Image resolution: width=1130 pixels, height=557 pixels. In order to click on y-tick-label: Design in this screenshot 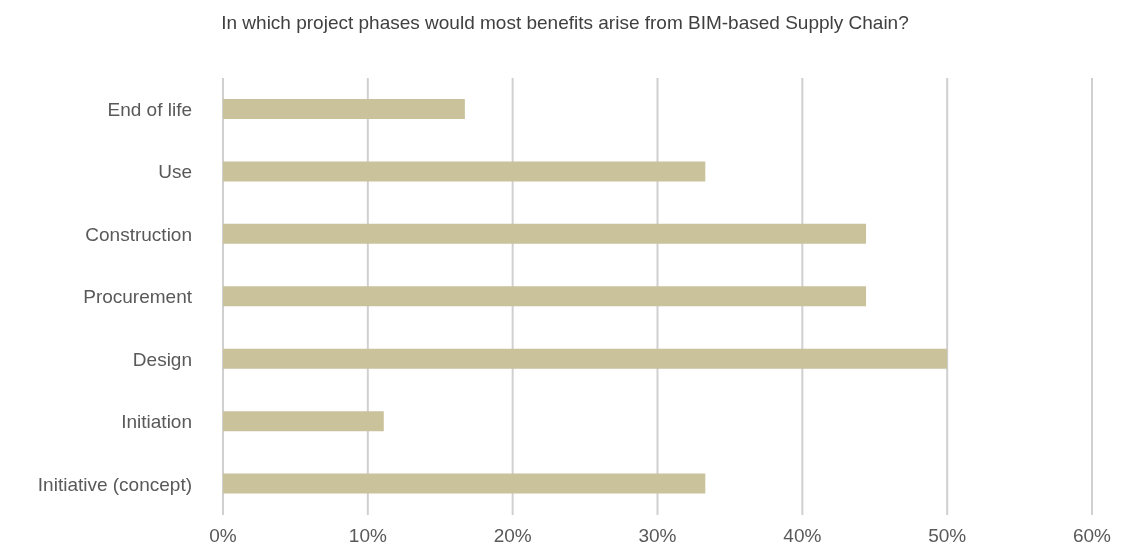, I will do `click(162, 359)`.